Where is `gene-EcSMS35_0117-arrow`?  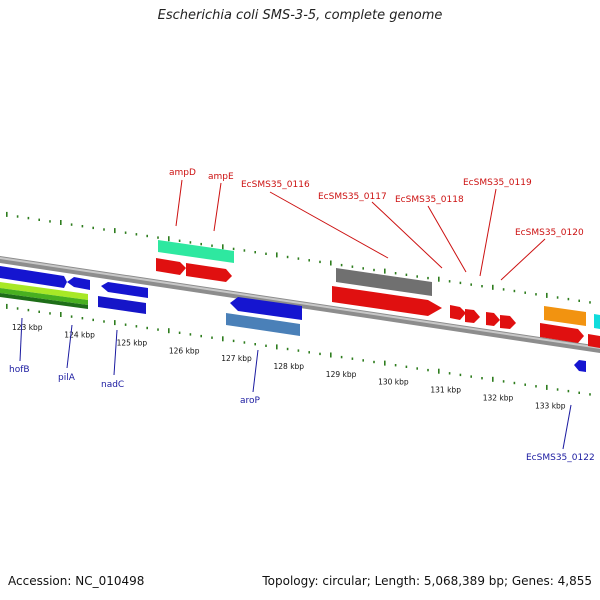 gene-EcSMS35_0117-arrow is located at coordinates (458, 312).